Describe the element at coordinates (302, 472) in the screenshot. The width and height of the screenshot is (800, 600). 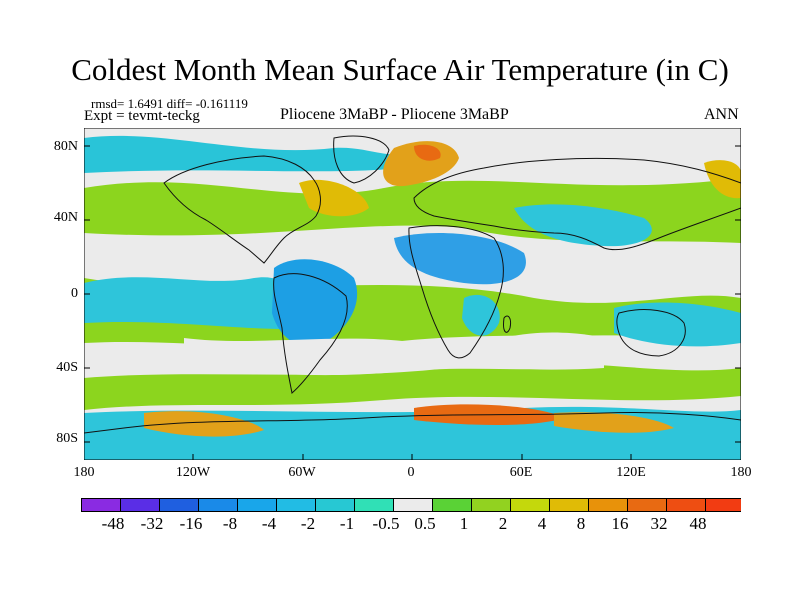
I see `x-tick-label: 60W` at that location.